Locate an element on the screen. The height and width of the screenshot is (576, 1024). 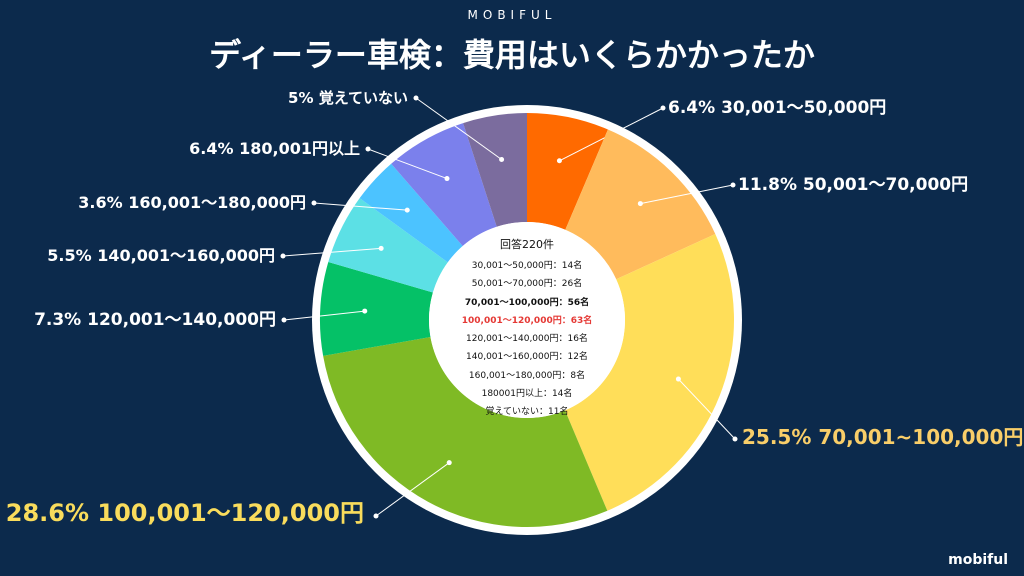
brand-wordmark-bottom: mobiful is located at coordinates (978, 560).